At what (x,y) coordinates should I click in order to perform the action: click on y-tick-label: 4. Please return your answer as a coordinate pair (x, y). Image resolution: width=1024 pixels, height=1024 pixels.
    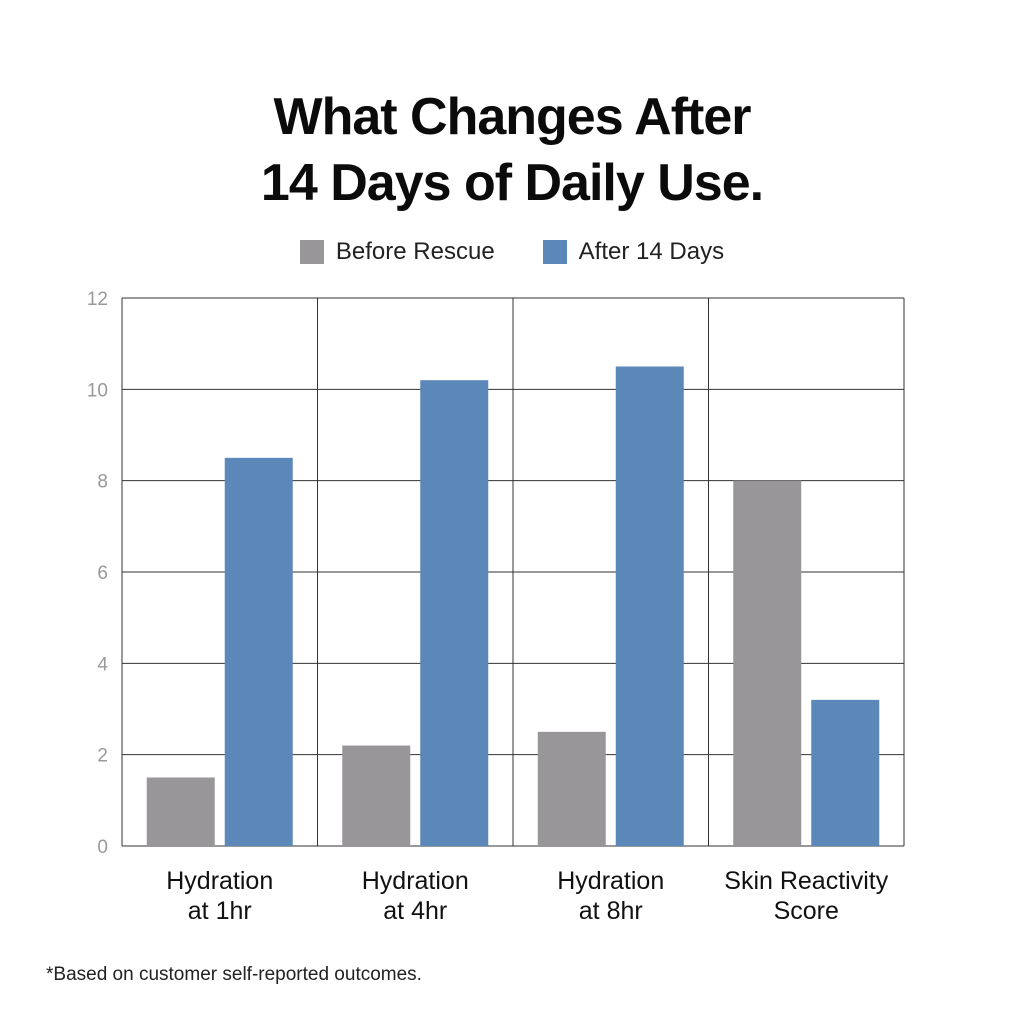
    Looking at the image, I should click on (102, 664).